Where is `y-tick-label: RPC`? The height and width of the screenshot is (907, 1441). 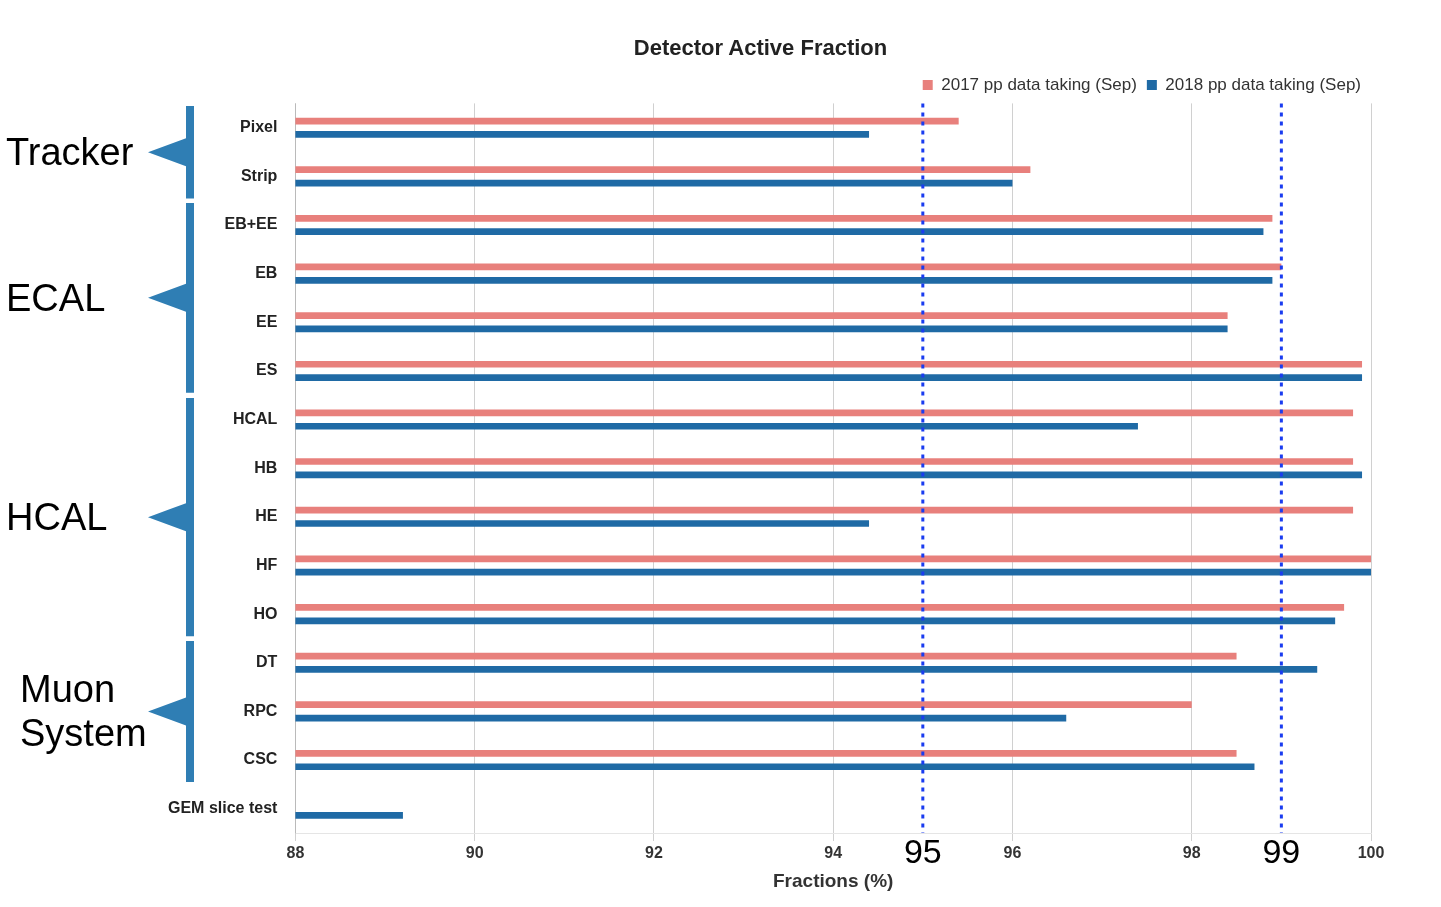
y-tick-label: RPC is located at coordinates (260, 710).